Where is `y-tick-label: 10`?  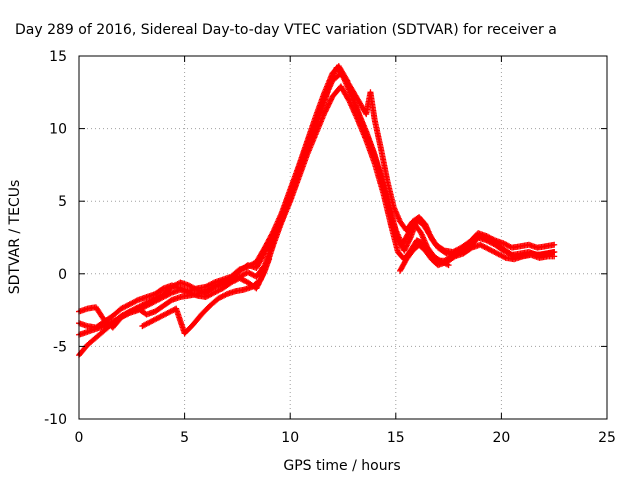 y-tick-label: 10 is located at coordinates (58, 130).